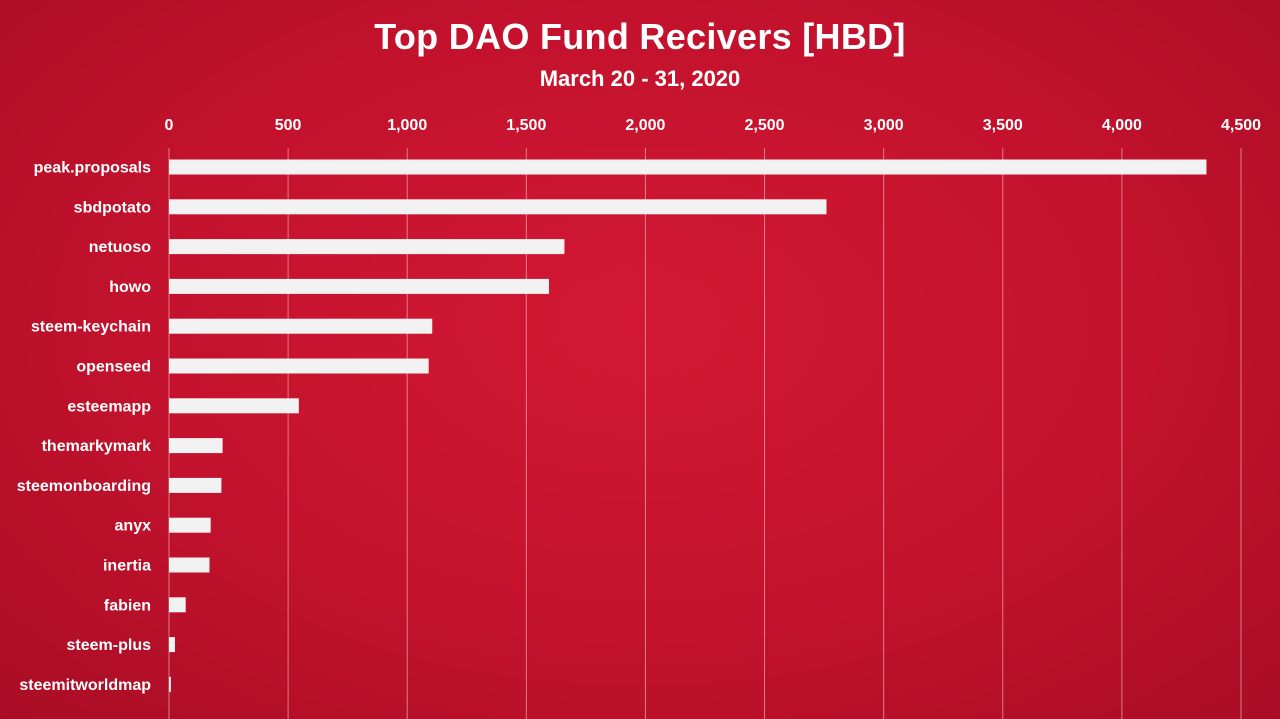  What do you see at coordinates (133, 526) in the screenshot?
I see `category-label: anyx` at bounding box center [133, 526].